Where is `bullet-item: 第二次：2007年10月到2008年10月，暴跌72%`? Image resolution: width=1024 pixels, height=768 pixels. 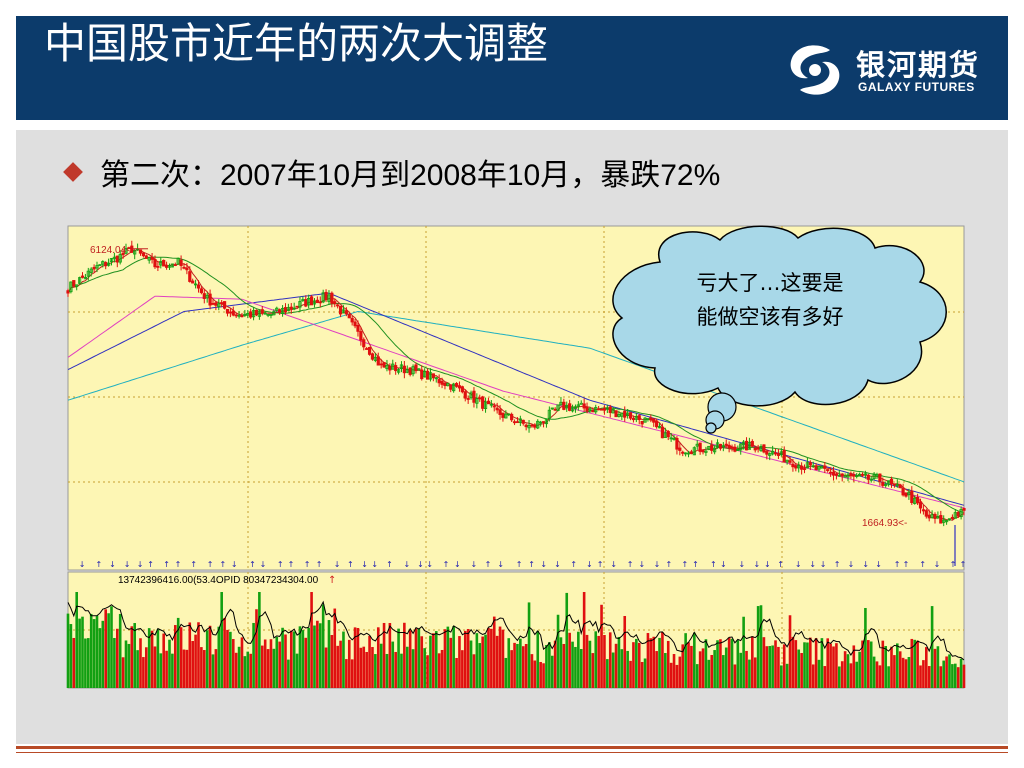 bullet-item: 第二次：2007年10月到2008年10月，暴跌72% is located at coordinates (391, 172).